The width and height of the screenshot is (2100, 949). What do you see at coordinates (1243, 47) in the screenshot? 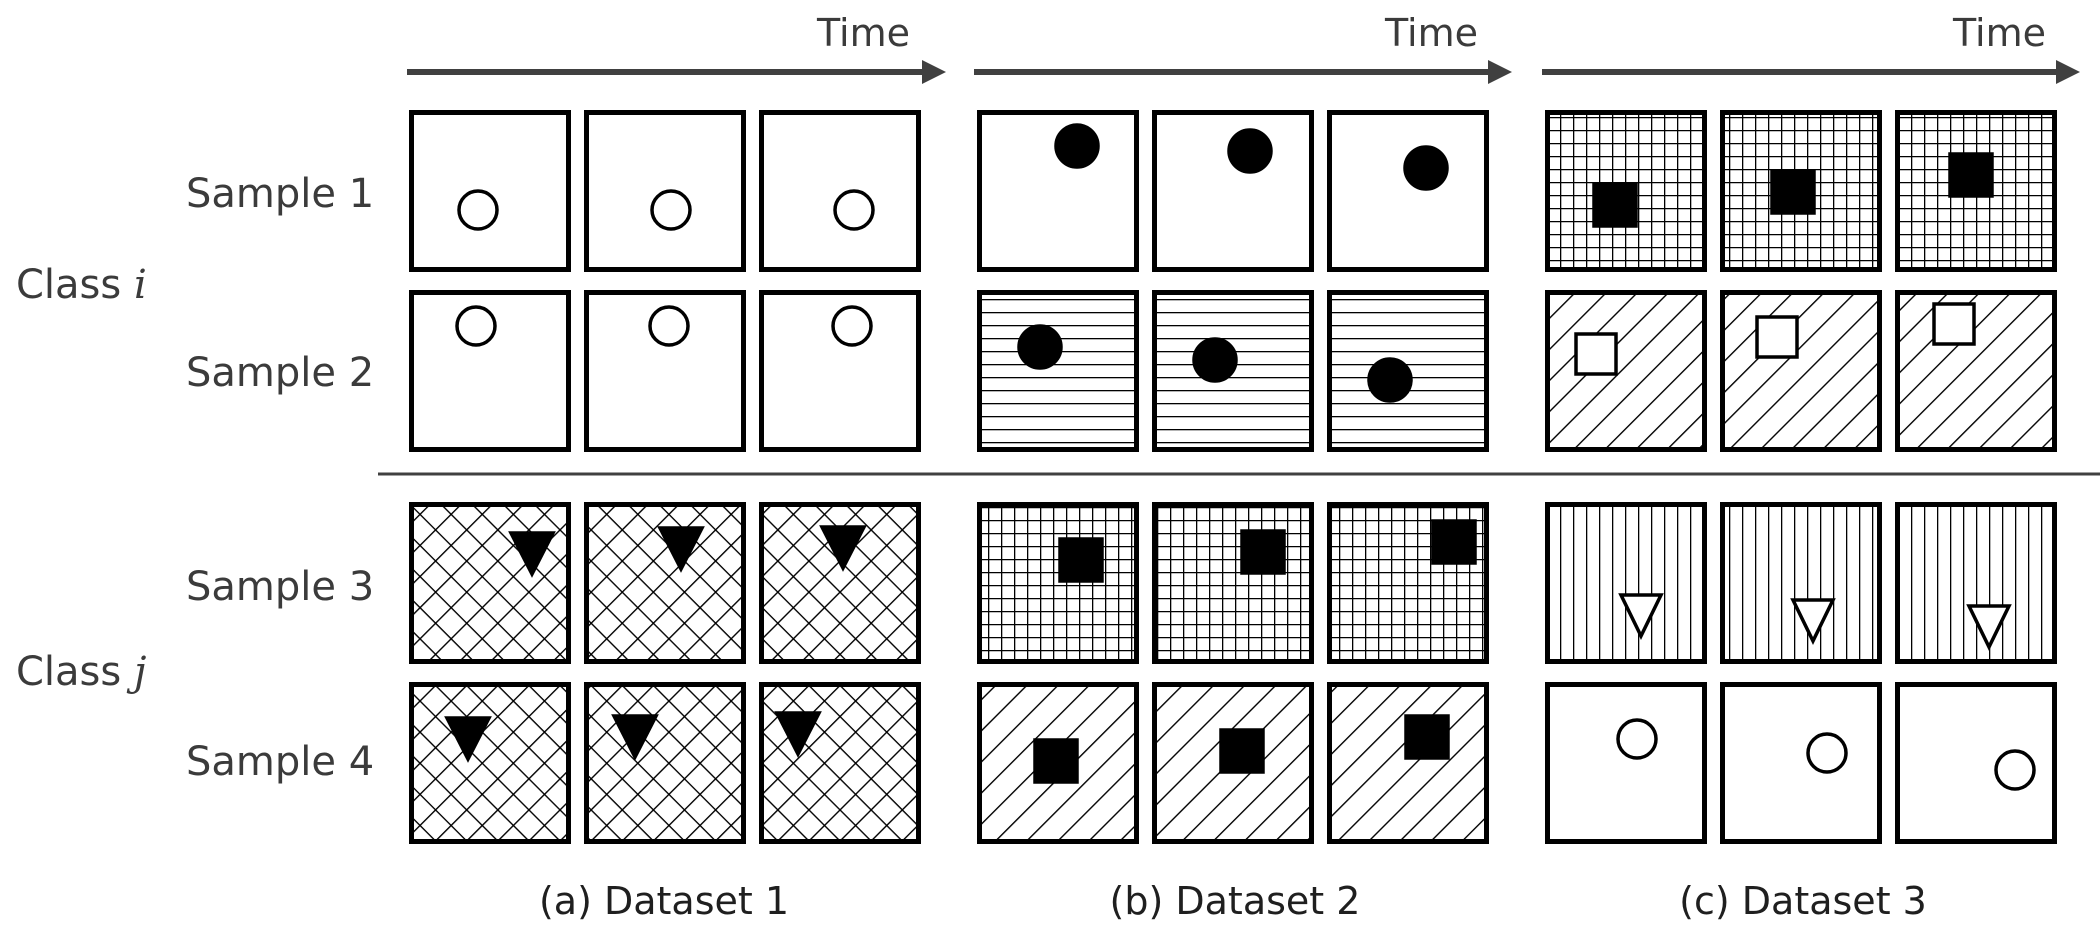
I see `time-axis-2: Time` at bounding box center [1243, 47].